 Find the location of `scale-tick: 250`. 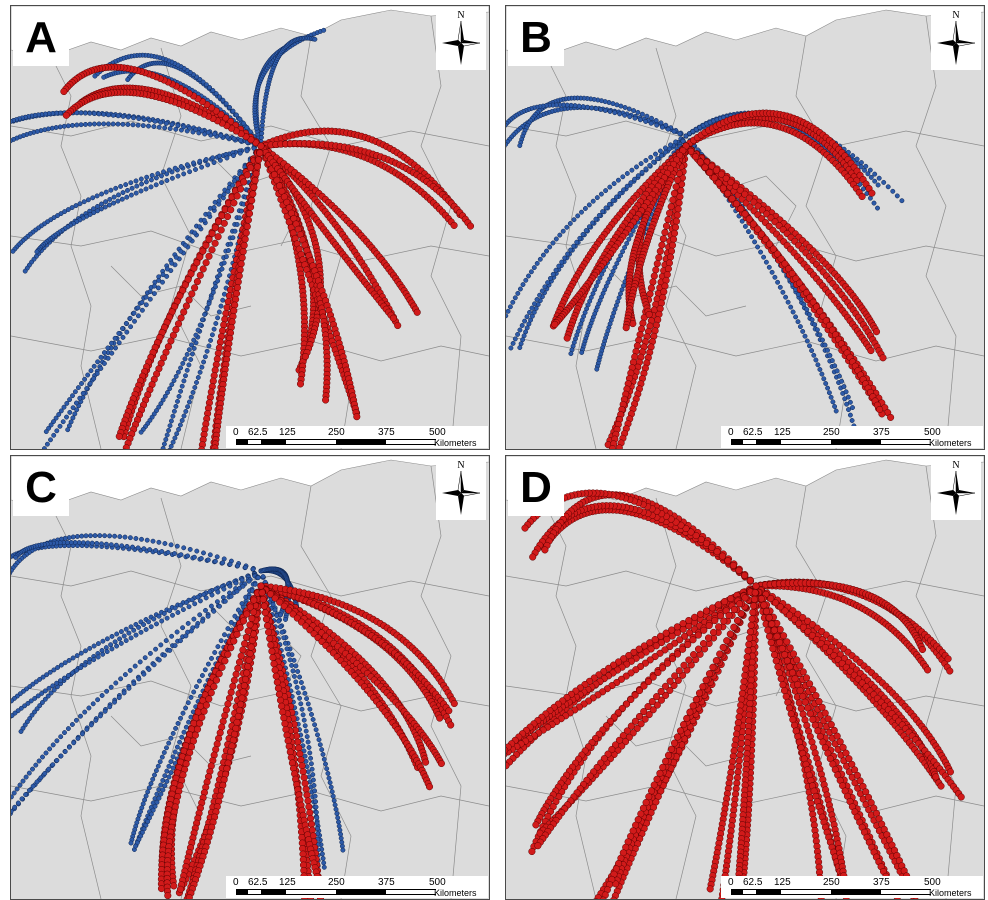

scale-tick: 250 is located at coordinates (831, 432).